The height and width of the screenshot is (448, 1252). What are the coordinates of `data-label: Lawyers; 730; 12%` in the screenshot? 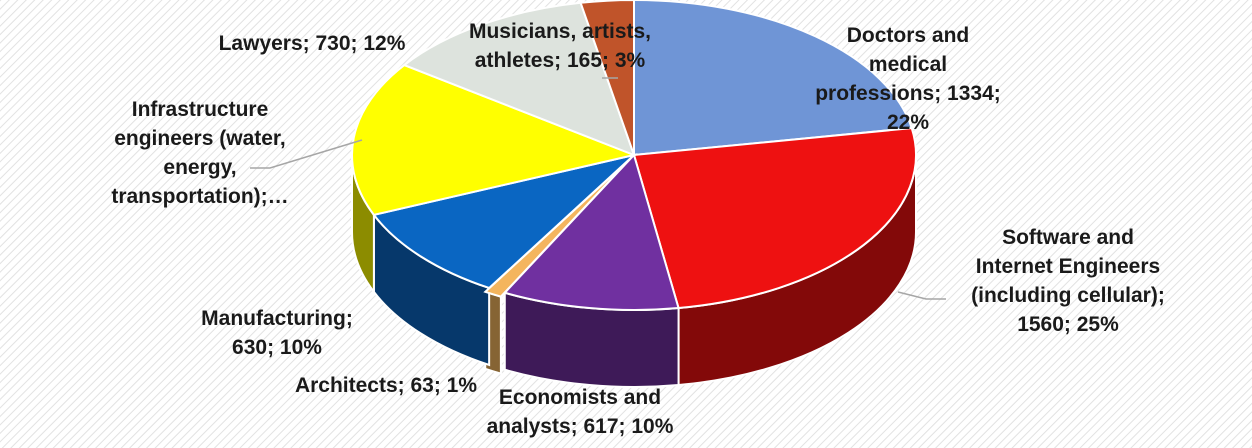 It's located at (312, 43).